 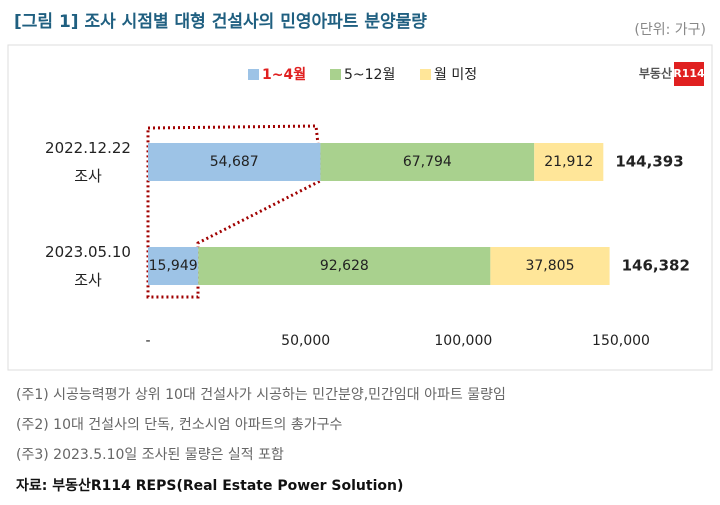 What do you see at coordinates (455, 75) in the screenshot?
I see `legend-label: 월 미정` at bounding box center [455, 75].